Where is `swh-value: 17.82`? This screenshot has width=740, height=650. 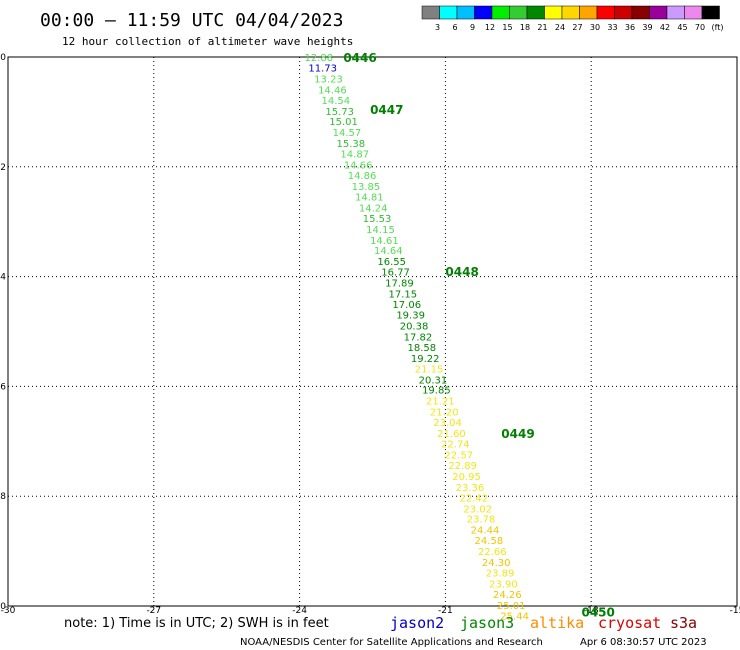
swh-value: 17.82 is located at coordinates (418, 337).